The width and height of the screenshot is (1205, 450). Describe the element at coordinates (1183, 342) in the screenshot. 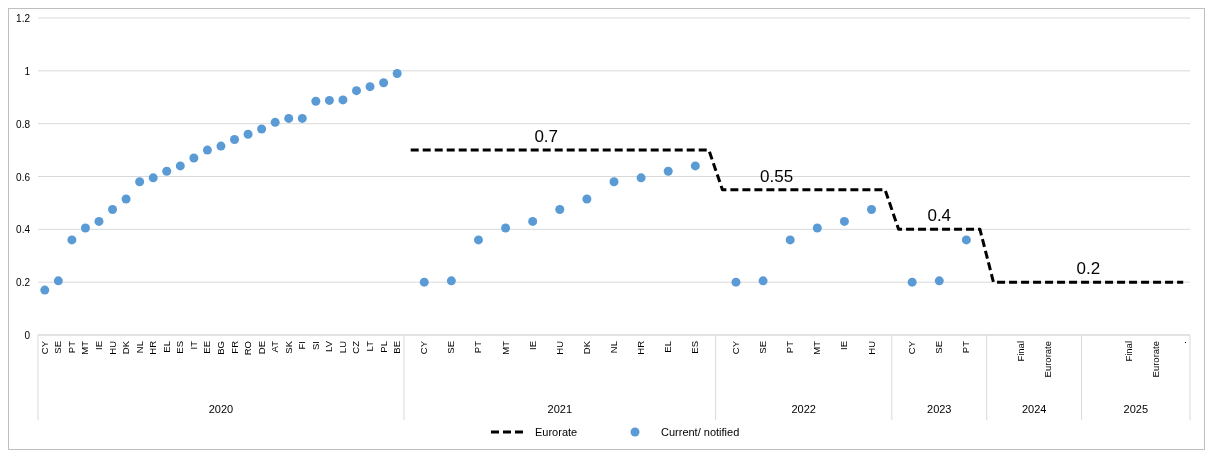

I see `x-tick-label: .` at that location.